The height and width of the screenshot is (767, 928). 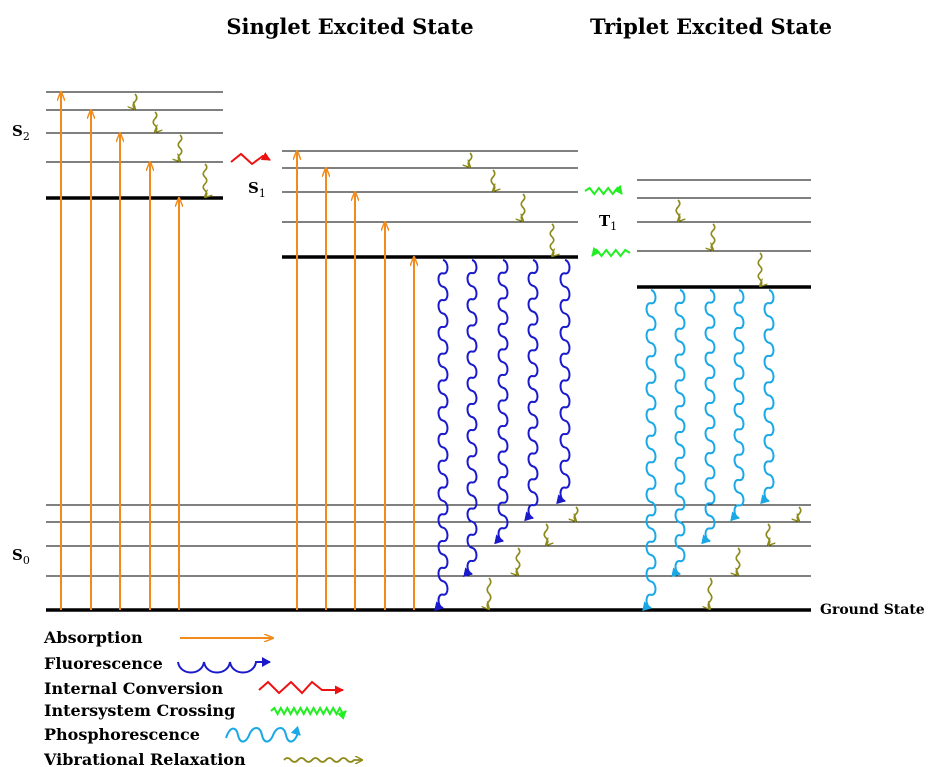 I want to click on legend-phosphorescence-sample, so click(x=263, y=734).